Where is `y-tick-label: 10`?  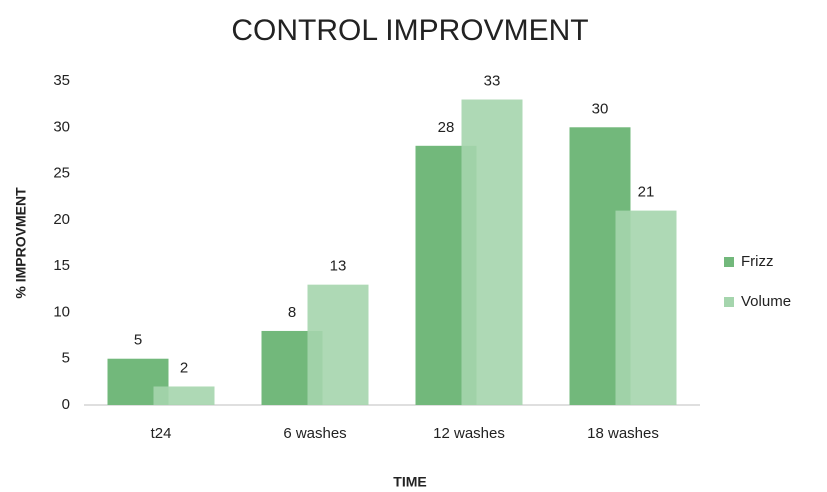
y-tick-label: 10 is located at coordinates (61, 311).